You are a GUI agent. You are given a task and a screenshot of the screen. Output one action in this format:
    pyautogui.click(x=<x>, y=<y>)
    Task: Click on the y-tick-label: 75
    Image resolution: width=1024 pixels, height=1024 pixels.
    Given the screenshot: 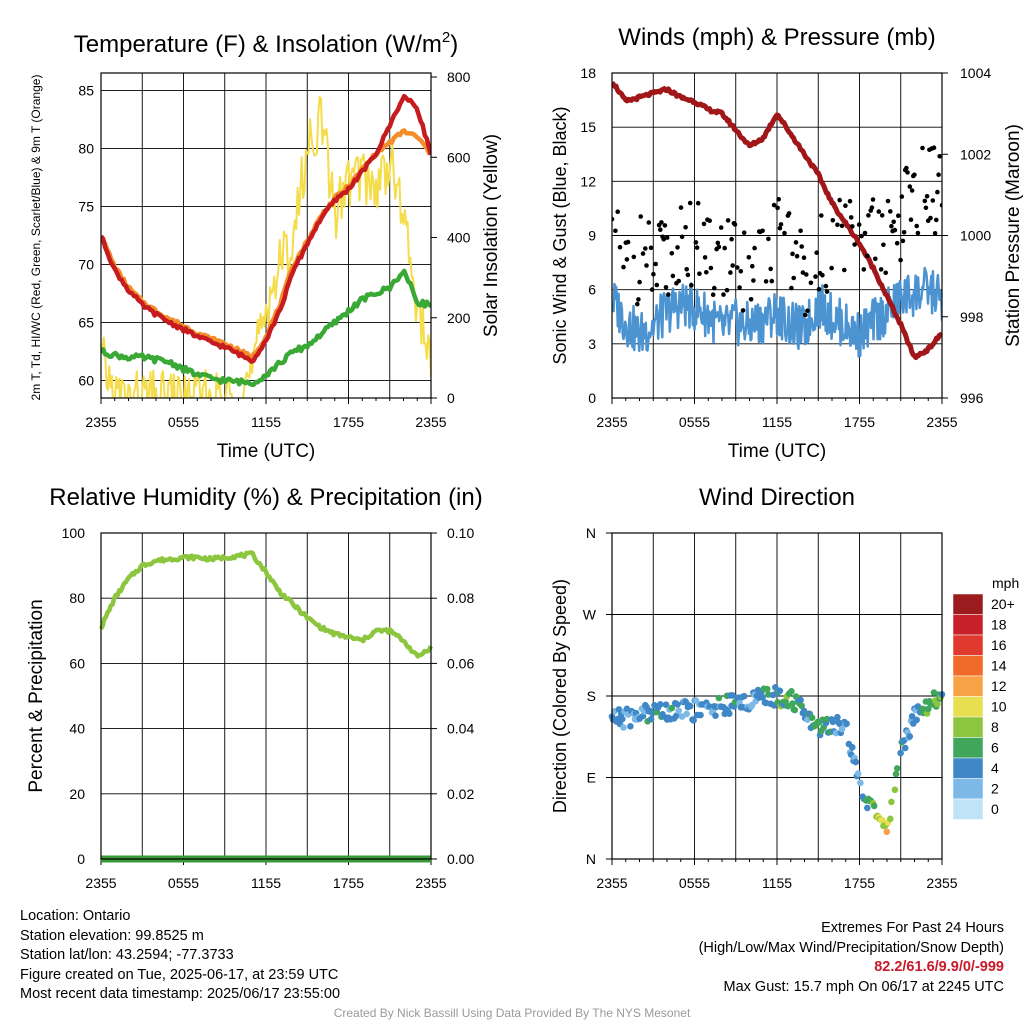 What is the action you would take?
    pyautogui.click(x=86, y=206)
    